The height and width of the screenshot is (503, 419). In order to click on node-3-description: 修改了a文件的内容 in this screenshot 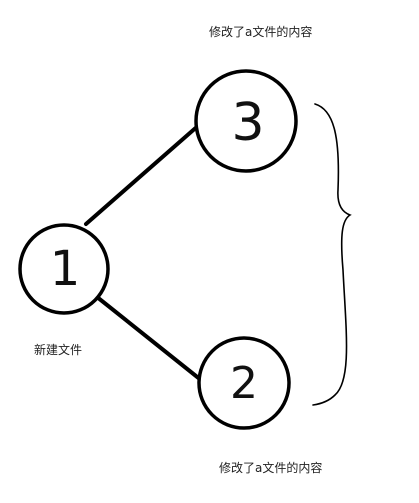, I will do `click(261, 32)`.